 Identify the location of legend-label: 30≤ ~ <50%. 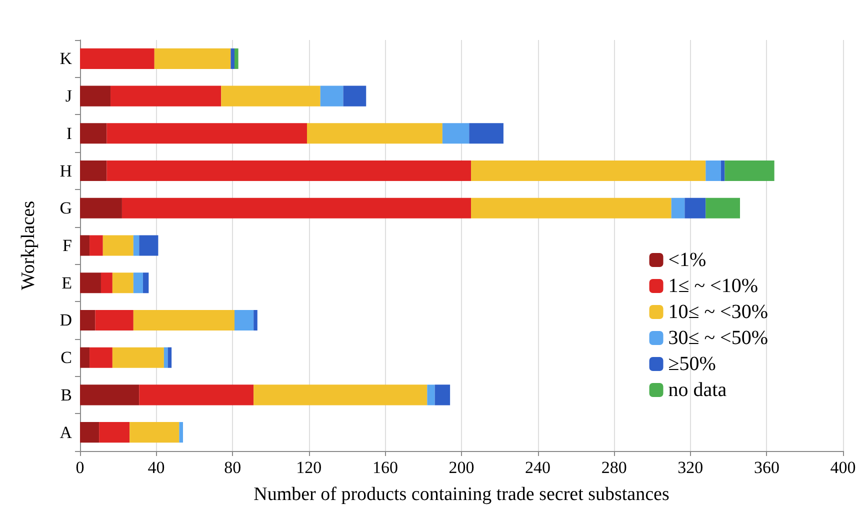
(718, 338).